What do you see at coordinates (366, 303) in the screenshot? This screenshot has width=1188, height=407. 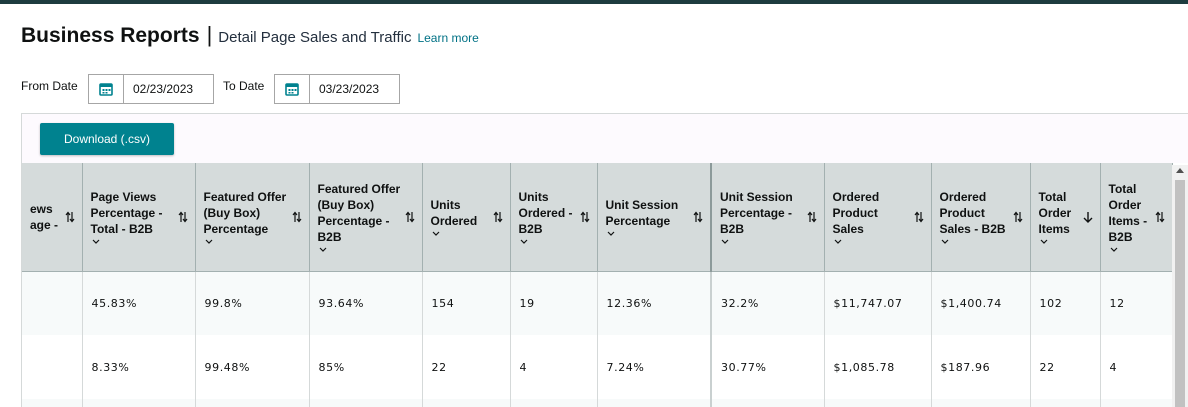 I see `table-cell: 93.64%` at bounding box center [366, 303].